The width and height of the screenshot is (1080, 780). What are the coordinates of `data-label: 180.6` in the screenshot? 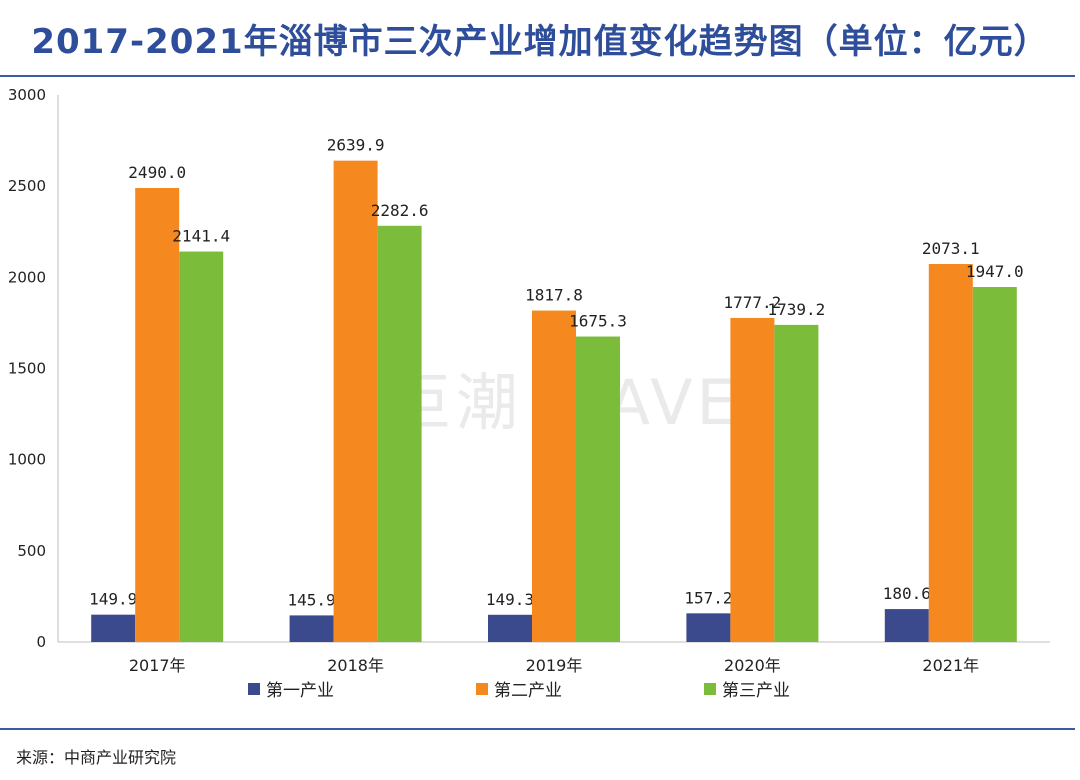 It's located at (907, 593).